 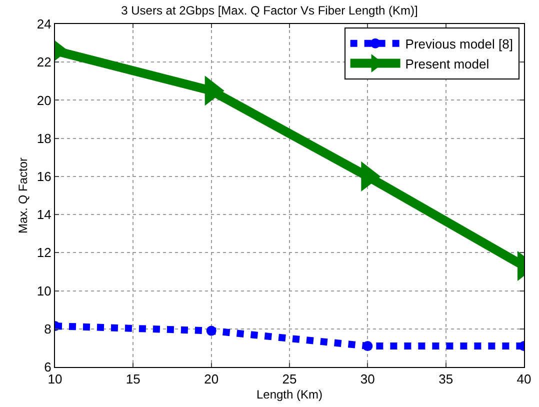 I want to click on y-tick-label: 22, so click(x=44, y=62).